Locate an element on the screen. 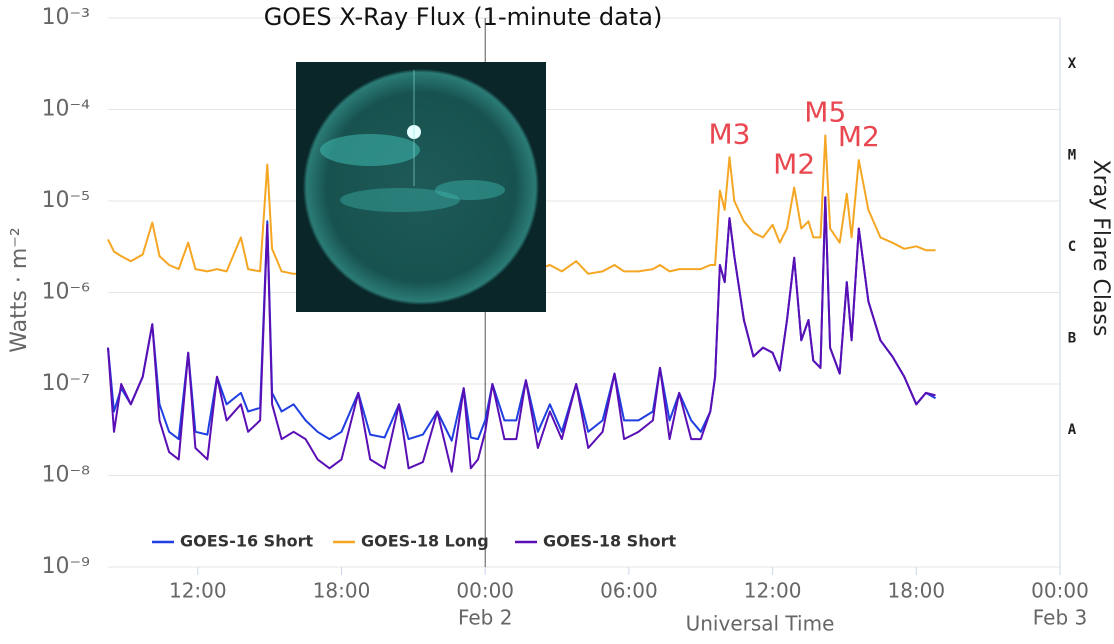 The height and width of the screenshot is (644, 1114). sun-disk is located at coordinates (421, 187).